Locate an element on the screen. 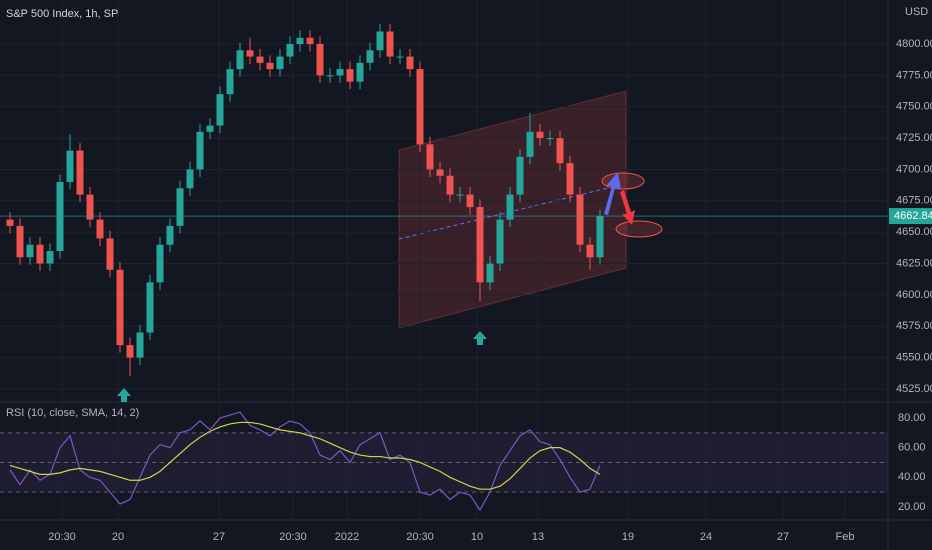 The height and width of the screenshot is (550, 932). y-tick-label: 80.00 is located at coordinates (912, 418).